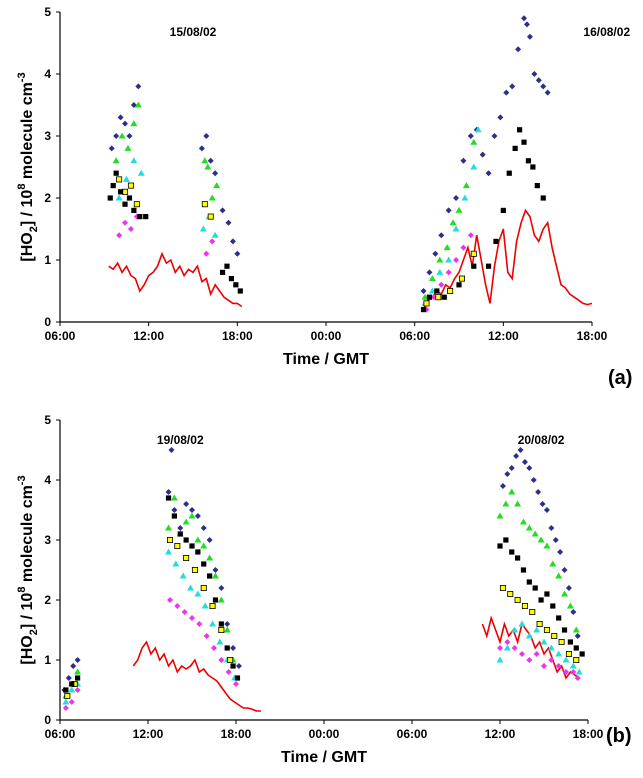 The height and width of the screenshot is (778, 643). I want to click on x-tick-label: 06:00, so click(60, 336).